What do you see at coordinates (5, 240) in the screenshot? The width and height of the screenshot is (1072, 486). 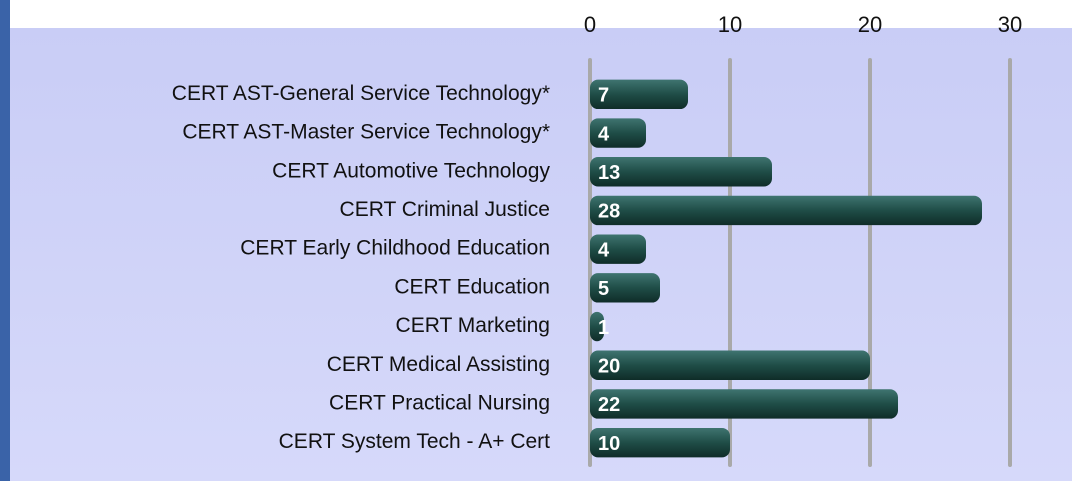 I see `side-strip` at bounding box center [5, 240].